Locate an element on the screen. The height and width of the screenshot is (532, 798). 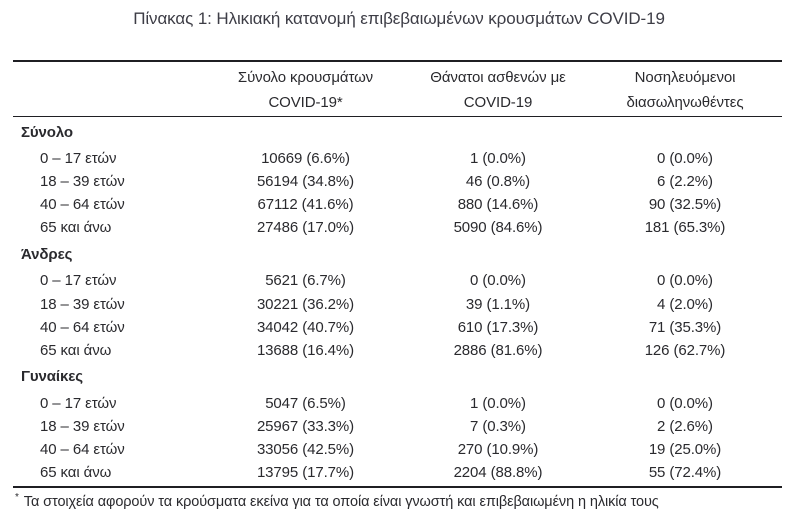
section-label: Γυναίκες is located at coordinates (52, 377).